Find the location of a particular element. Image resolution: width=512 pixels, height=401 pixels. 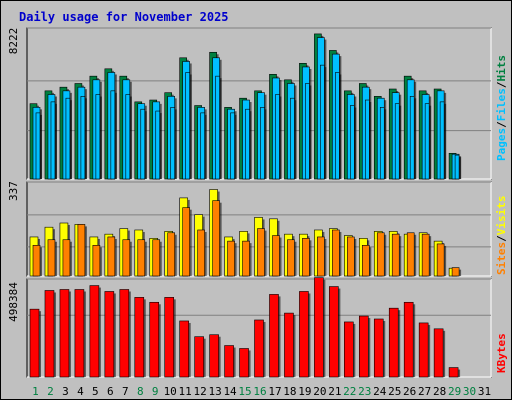

x-axis-day-label: 23 is located at coordinates (364, 391).